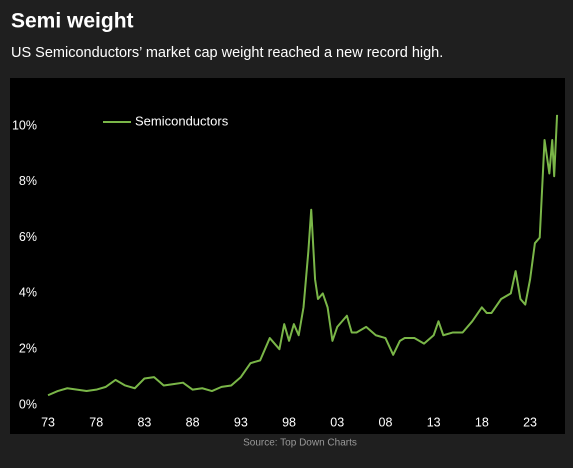 Image resolution: width=573 pixels, height=468 pixels. Describe the element at coordinates (48, 422) in the screenshot. I see `x-tick-label: 73` at that location.